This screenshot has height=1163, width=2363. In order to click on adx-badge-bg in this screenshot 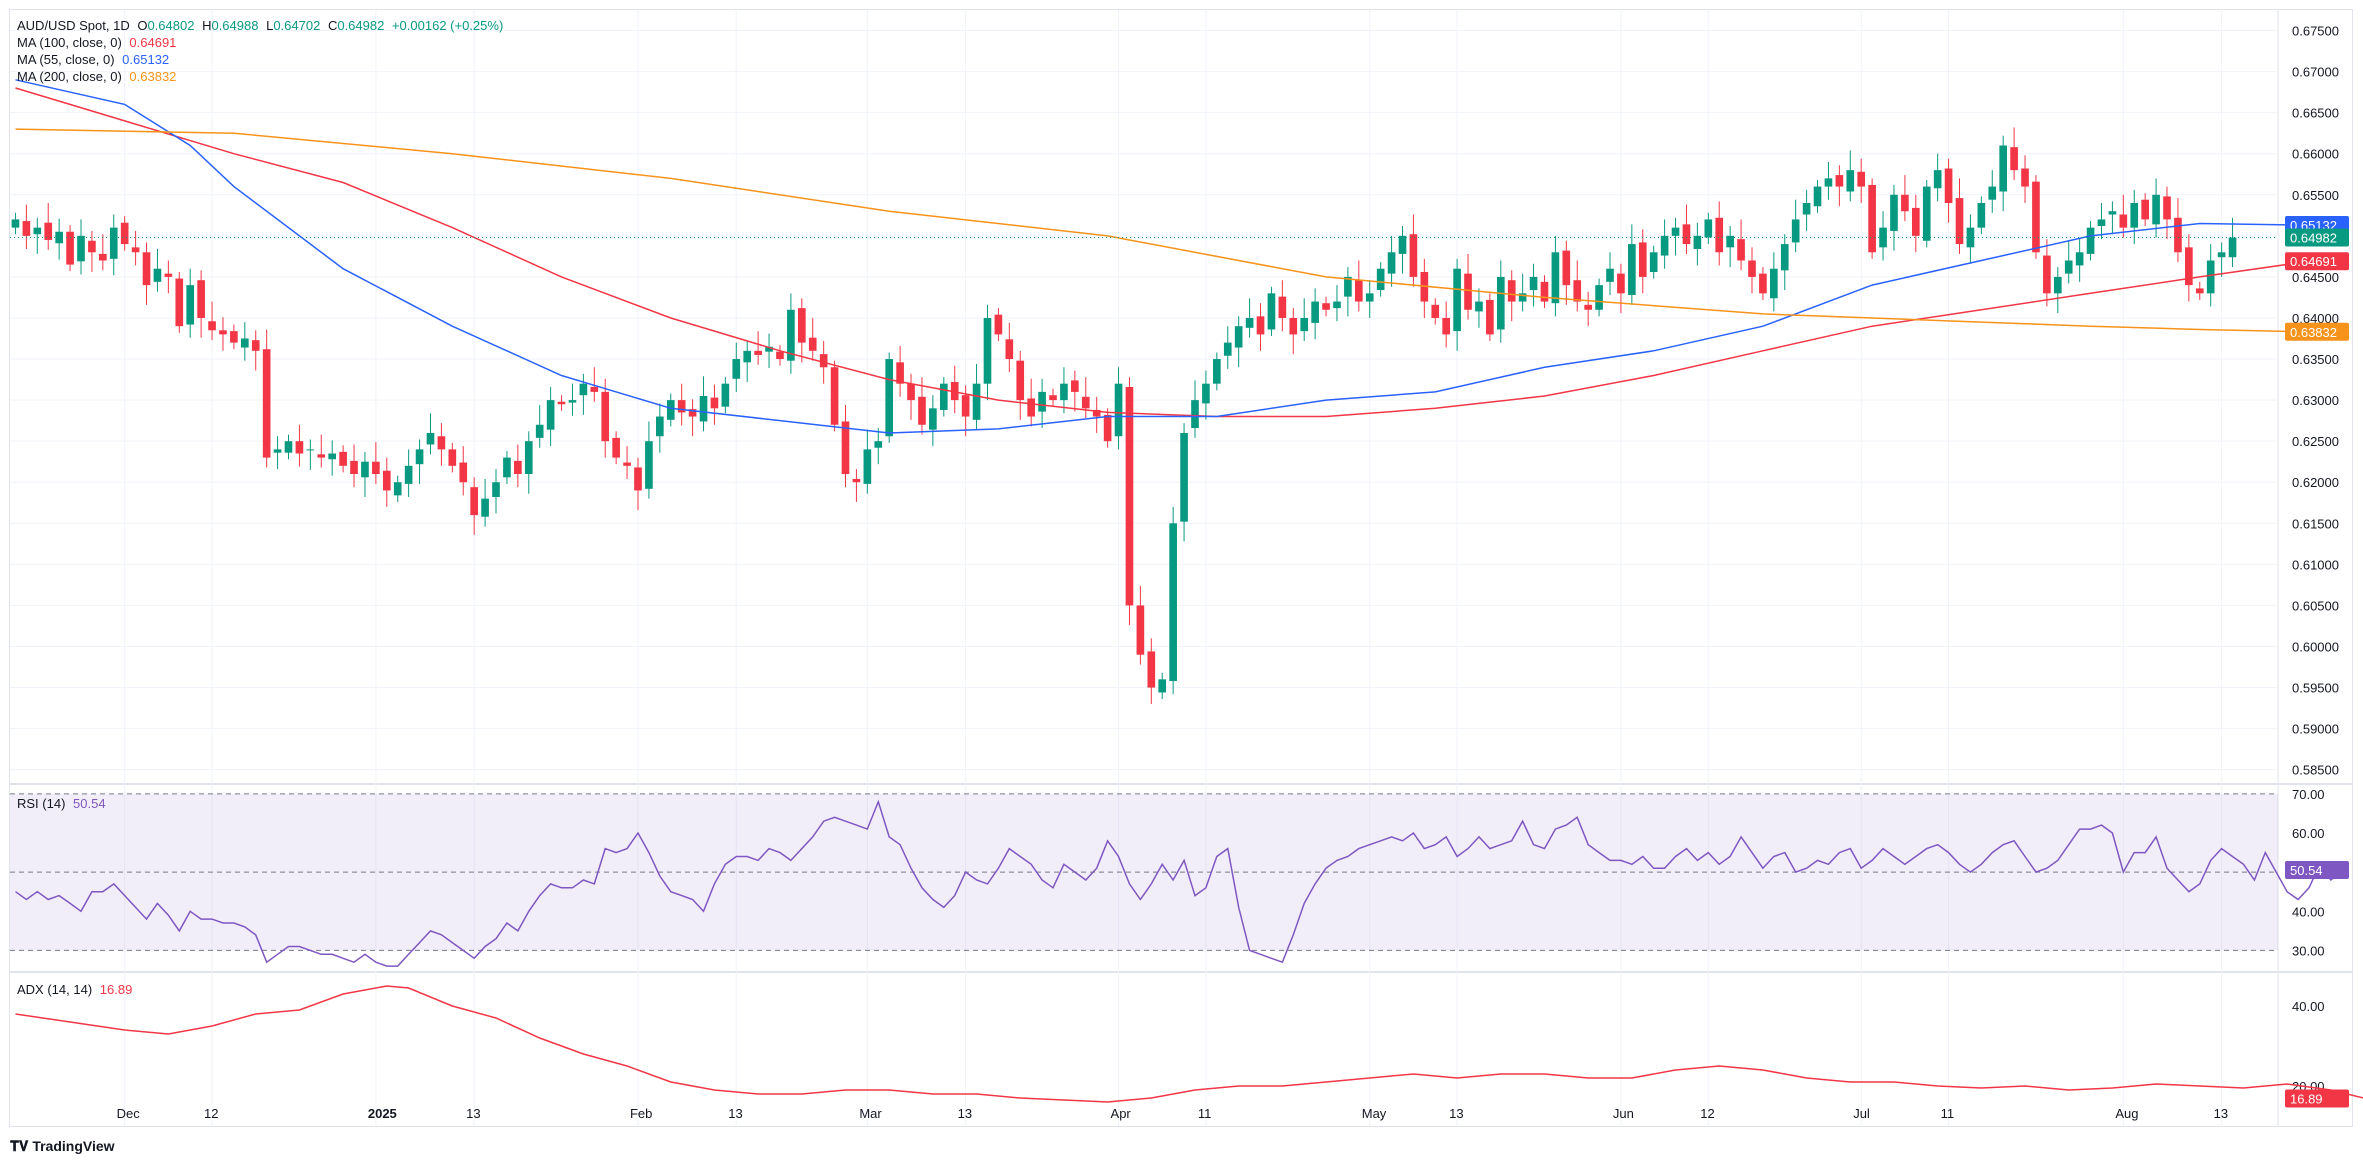, I will do `click(2317, 1098)`.